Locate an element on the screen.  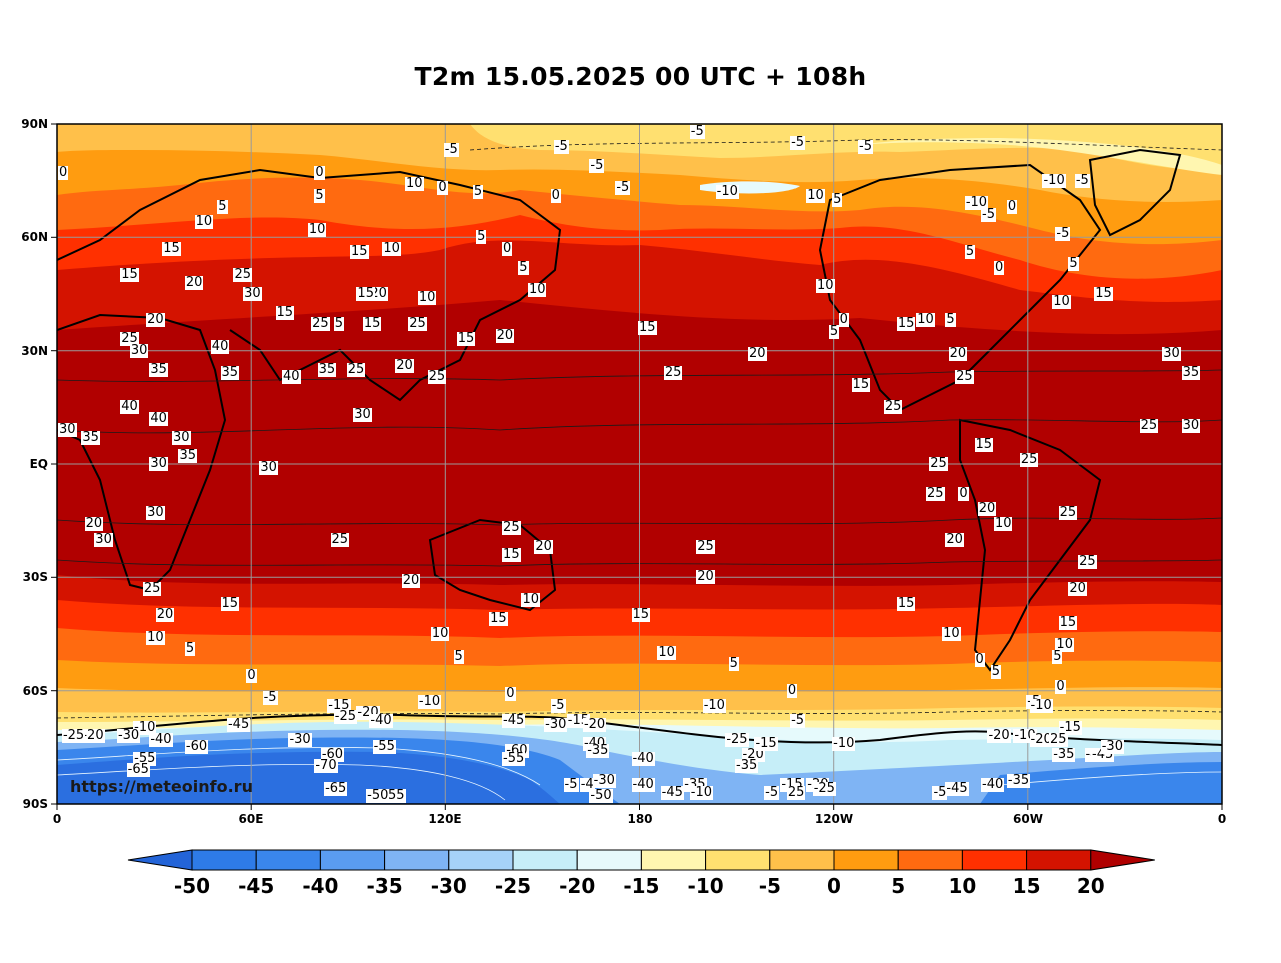
contour-label: -35 is located at coordinates (1018, 781).